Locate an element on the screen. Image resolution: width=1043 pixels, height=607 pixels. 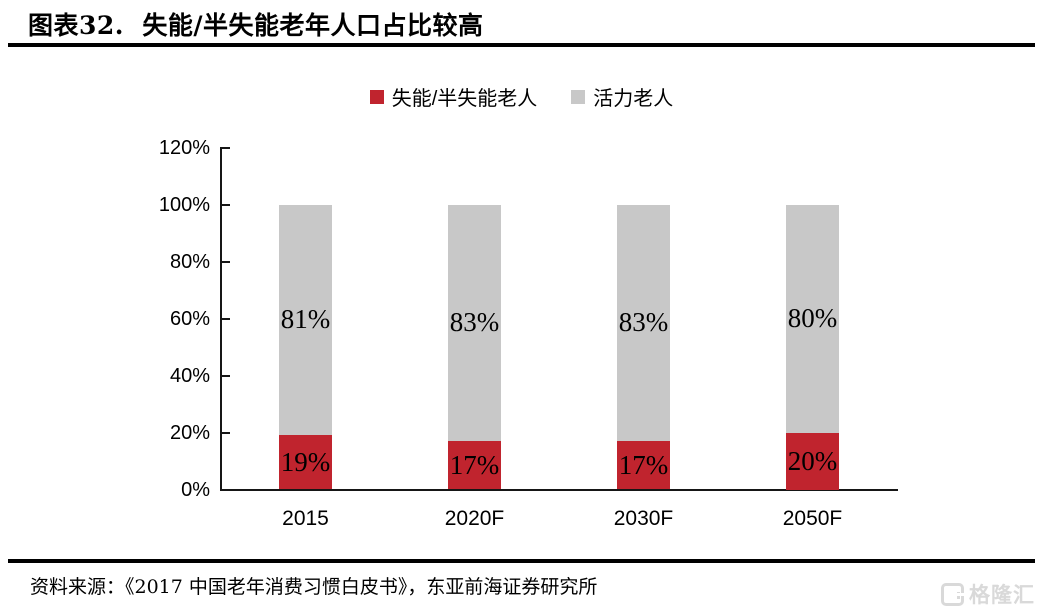
y-tick-label: 80% is located at coordinates (189, 261).